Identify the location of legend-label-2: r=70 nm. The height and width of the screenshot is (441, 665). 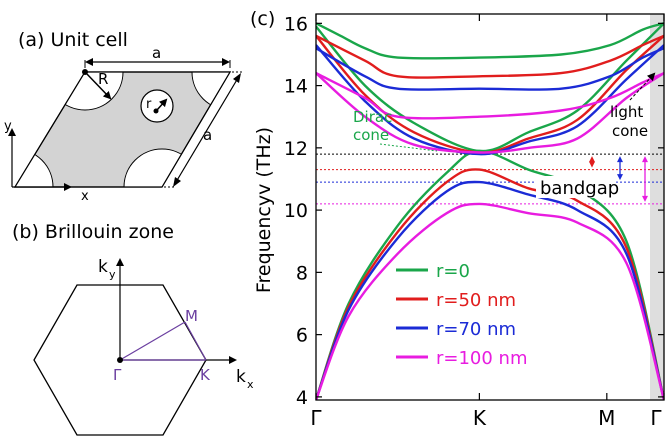
(476, 329).